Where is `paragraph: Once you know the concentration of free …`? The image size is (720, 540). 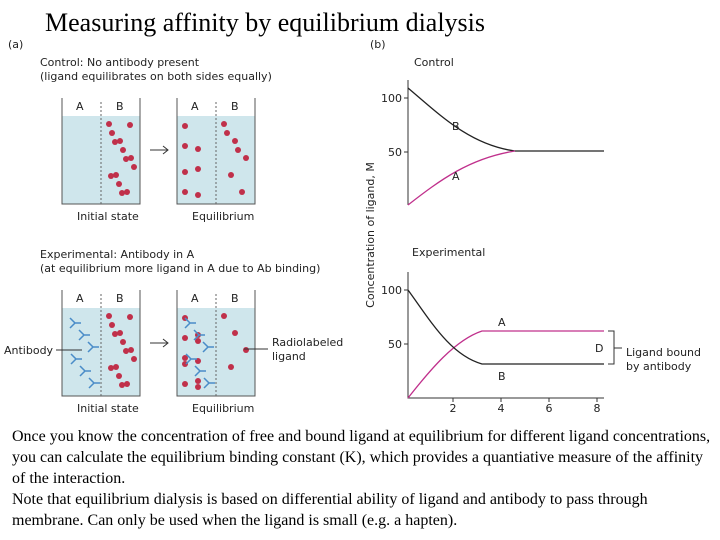 paragraph: Once you know the concentration of free … is located at coordinates (361, 457).